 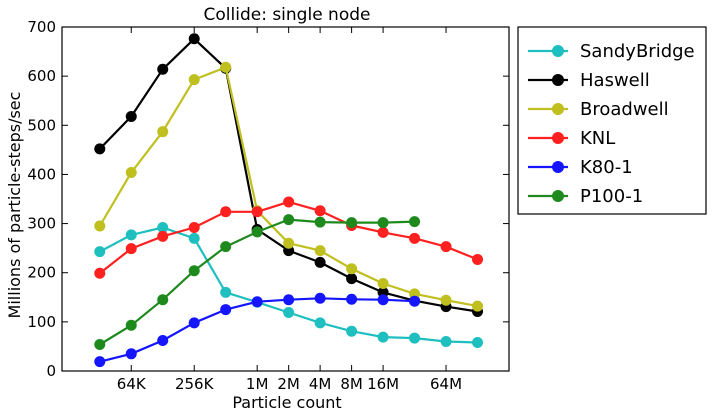 What do you see at coordinates (41, 76) in the screenshot?
I see `y-tick-label: 600` at bounding box center [41, 76].